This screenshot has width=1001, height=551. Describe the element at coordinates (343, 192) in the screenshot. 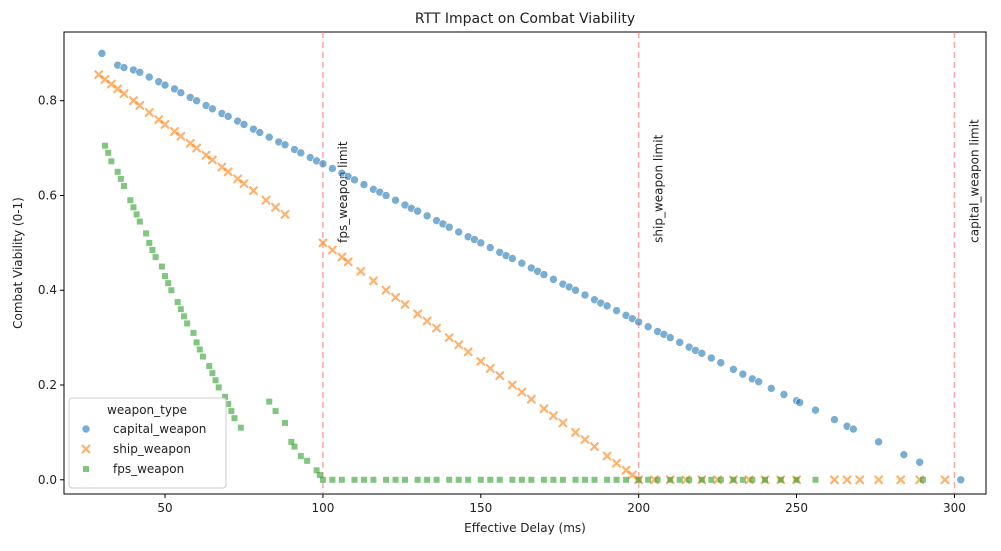

I see `limit-line-label: fps_weapon limit` at that location.